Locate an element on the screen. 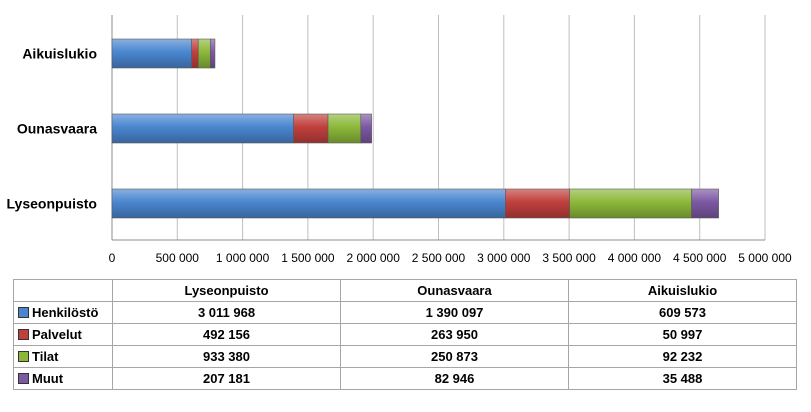  table-cell: 92 232 is located at coordinates (682, 356).